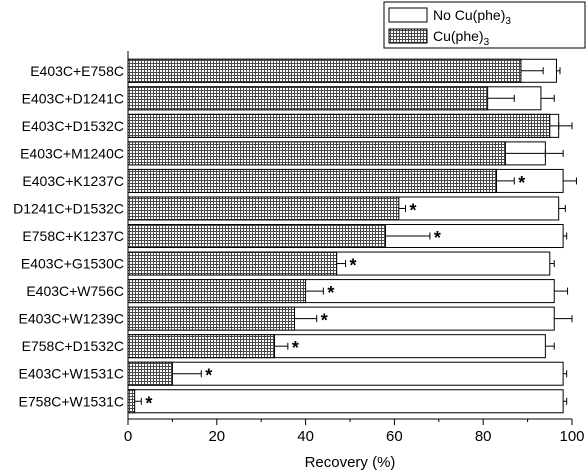 This screenshot has height=473, width=588. What do you see at coordinates (408, 36) in the screenshot?
I see `legend-swatch-cu` at bounding box center [408, 36].